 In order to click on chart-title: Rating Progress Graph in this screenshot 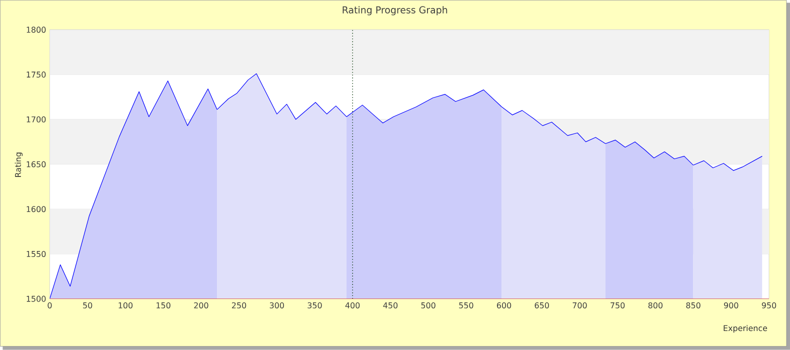, I will do `click(395, 11)`.